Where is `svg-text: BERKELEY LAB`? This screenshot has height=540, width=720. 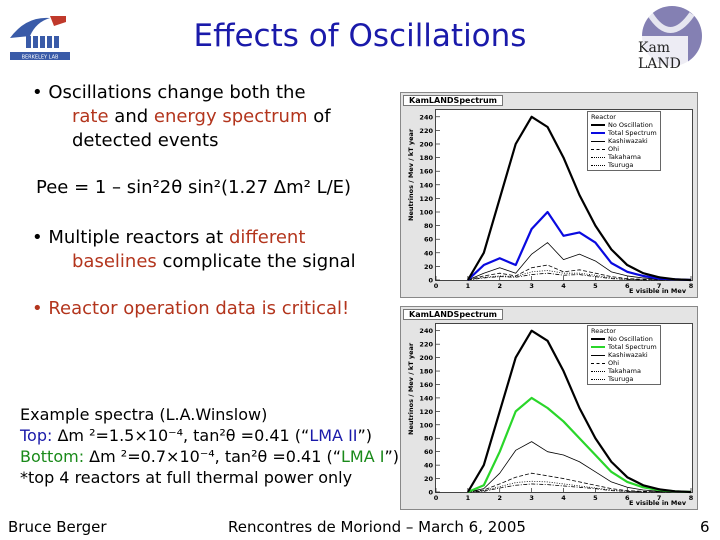 svg-text: BERKELEY LAB is located at coordinates (40, 58).